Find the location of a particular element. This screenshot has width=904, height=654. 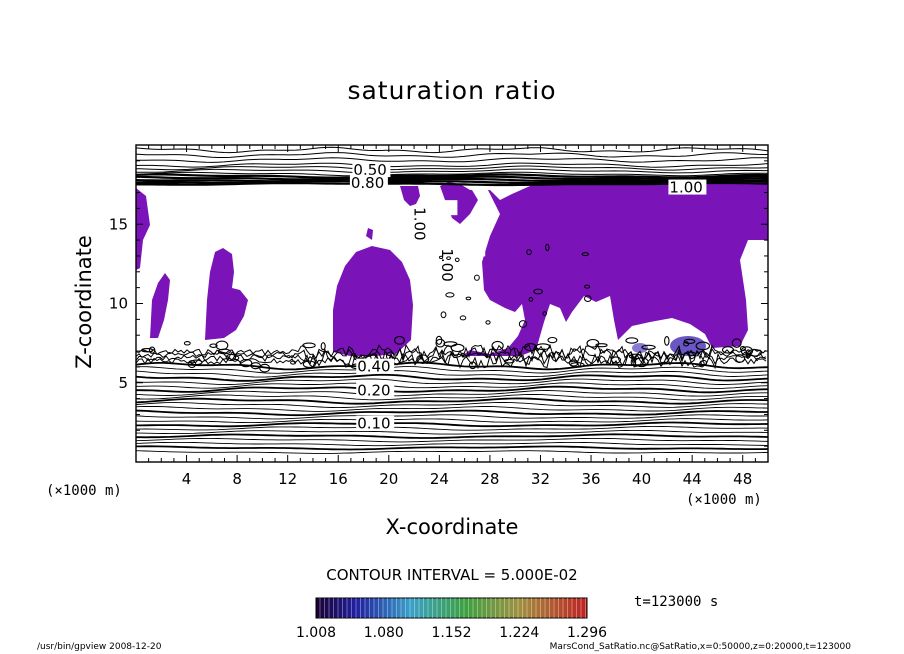

x-tick-label: 24 is located at coordinates (439, 479).